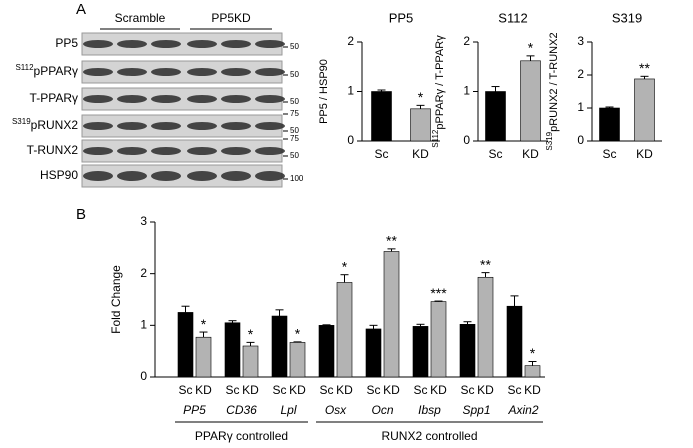 The image size is (693, 448). Describe the element at coordinates (435, 138) in the screenshot. I see `superscript: S112` at that location.